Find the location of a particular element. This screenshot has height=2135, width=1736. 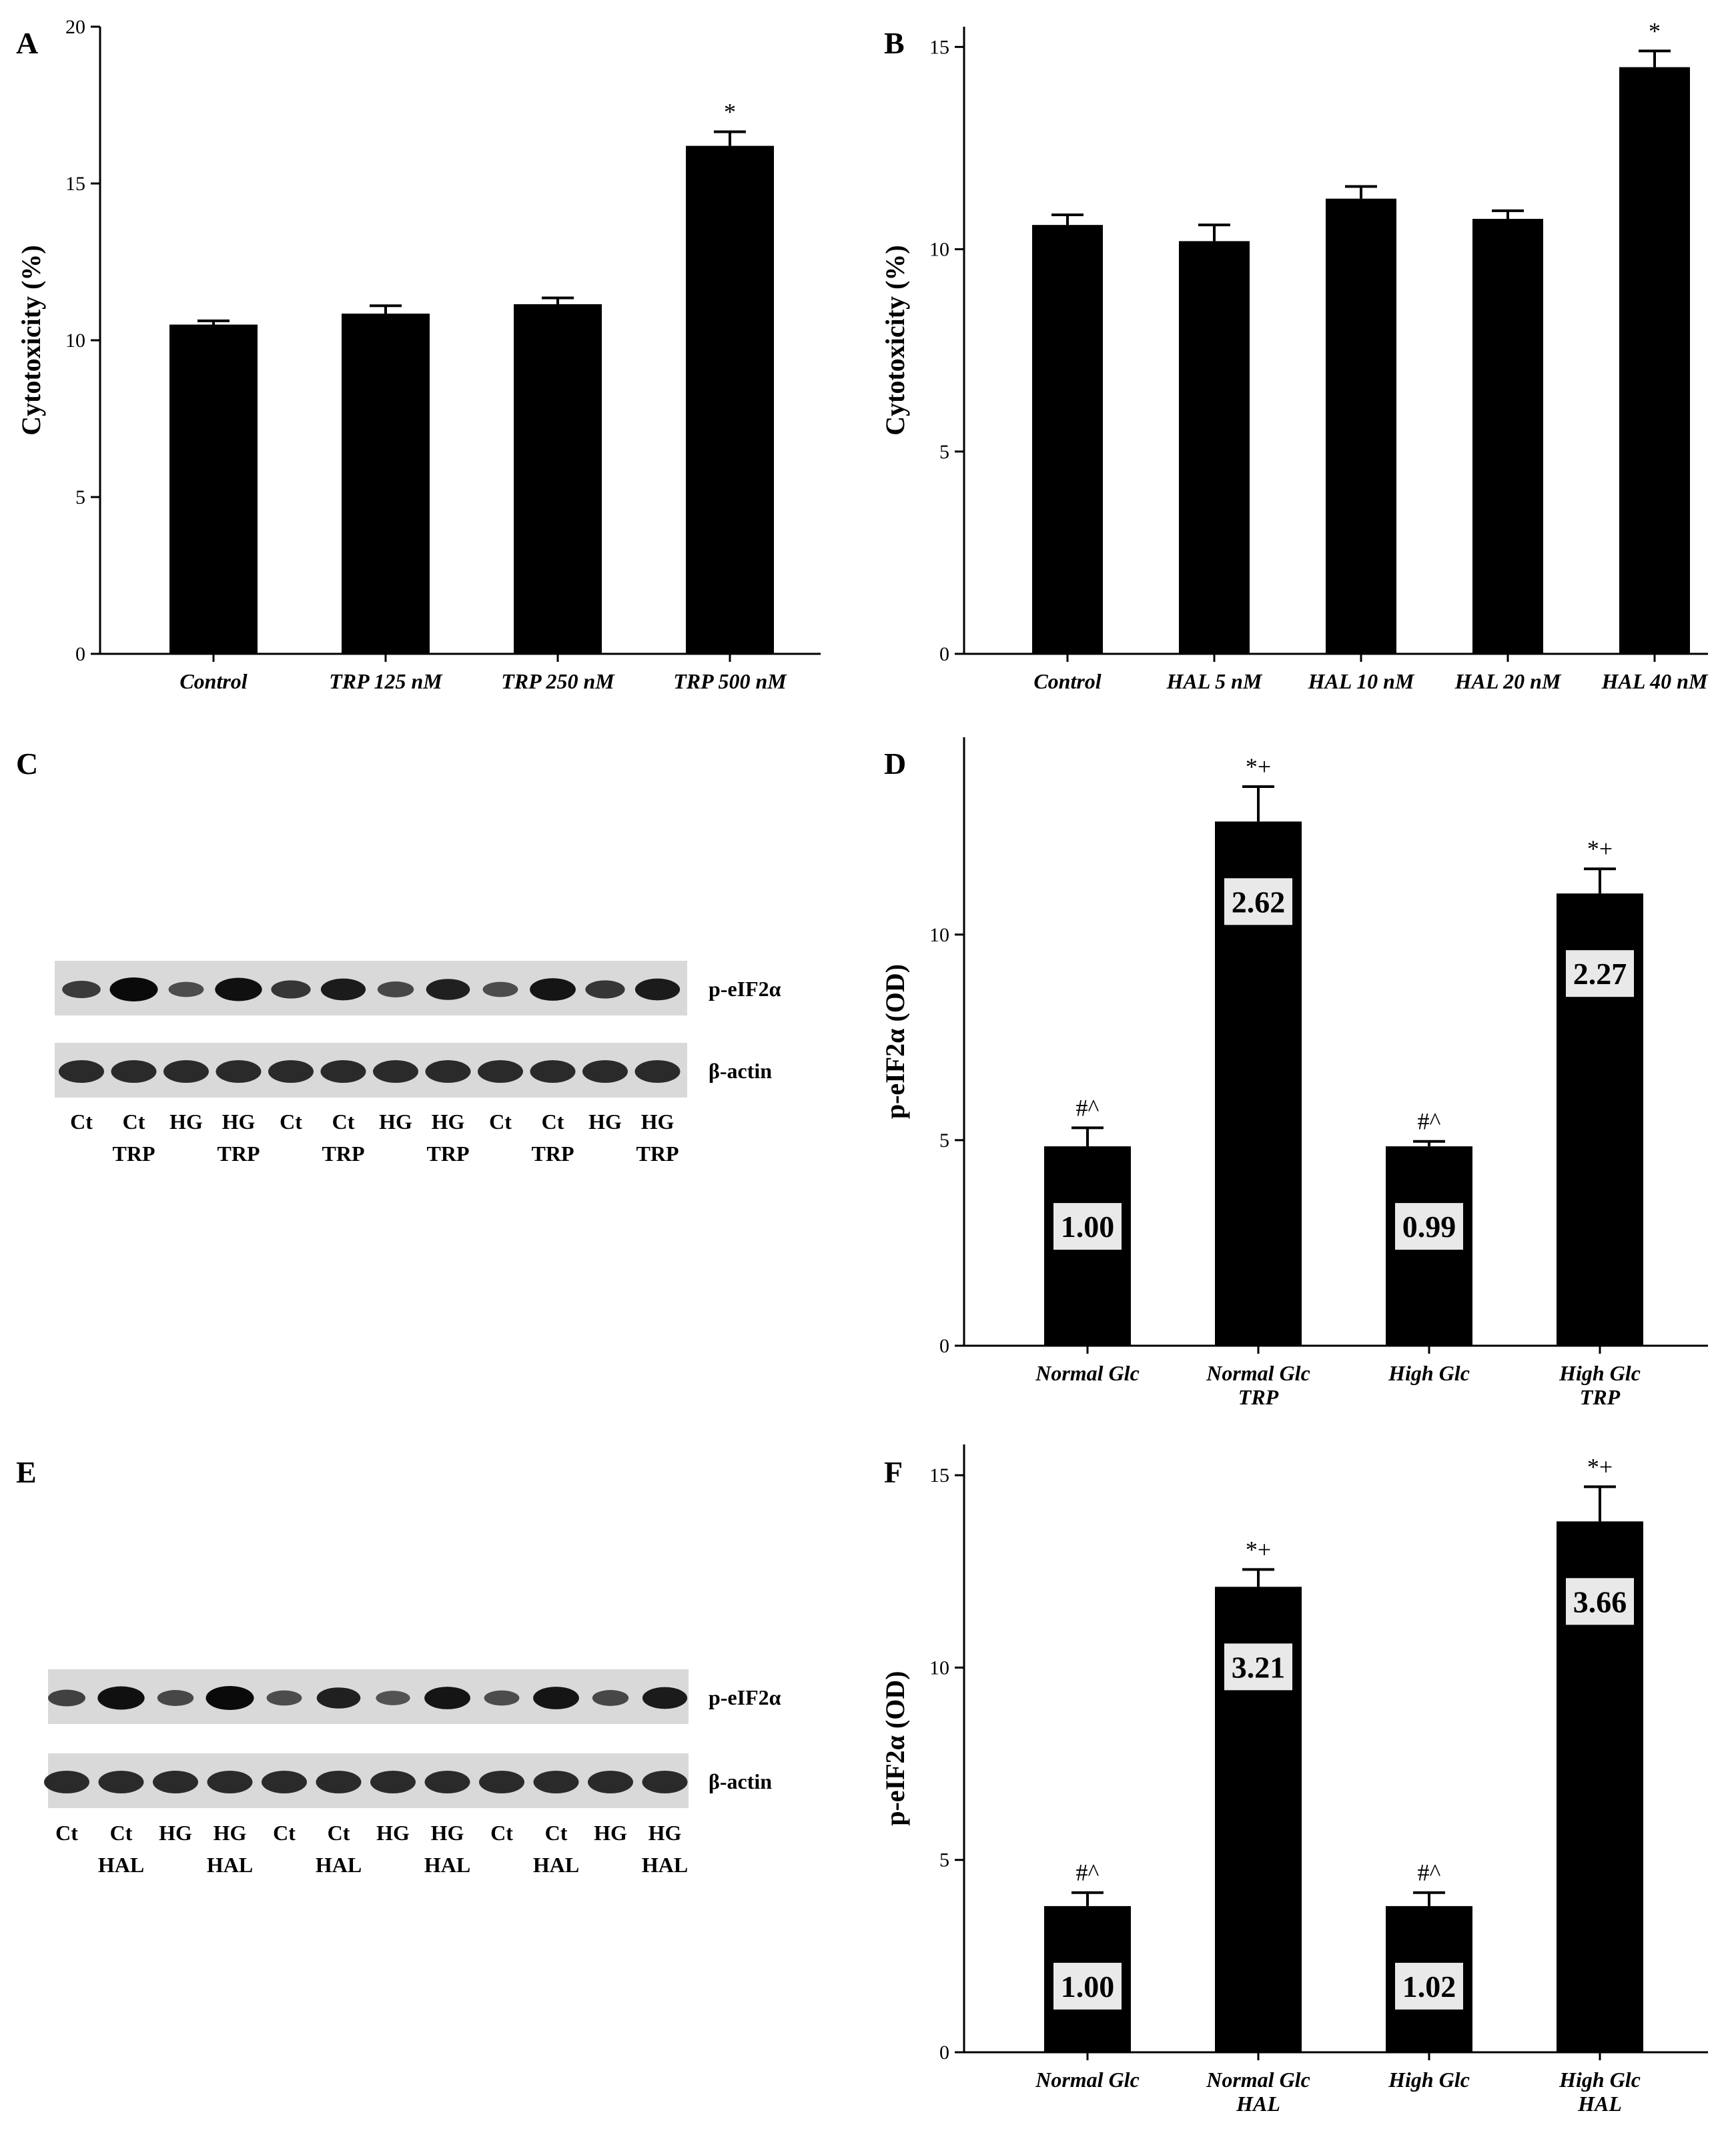

bar-value-label: 1.00 is located at coordinates (1088, 1987).